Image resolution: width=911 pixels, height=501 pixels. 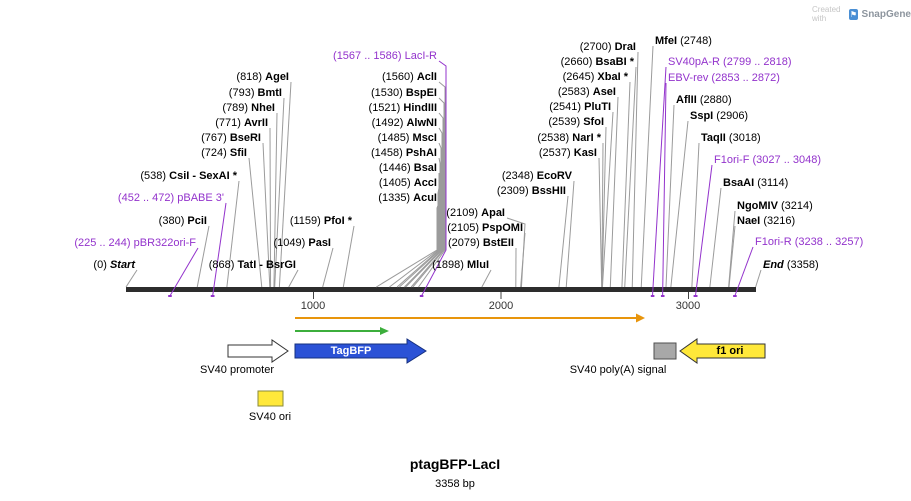 What do you see at coordinates (481, 243) in the screenshot?
I see `site-label-bsteii: (2079) BstEII` at bounding box center [481, 243].